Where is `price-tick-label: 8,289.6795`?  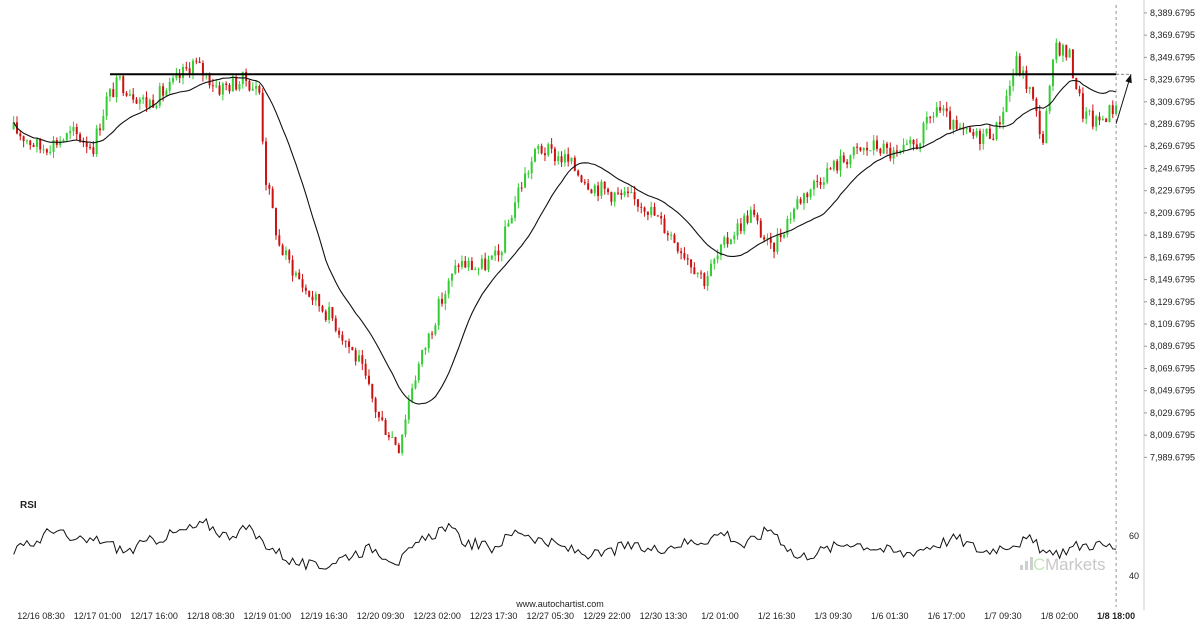 price-tick-label: 8,289.6795 is located at coordinates (1172, 124).